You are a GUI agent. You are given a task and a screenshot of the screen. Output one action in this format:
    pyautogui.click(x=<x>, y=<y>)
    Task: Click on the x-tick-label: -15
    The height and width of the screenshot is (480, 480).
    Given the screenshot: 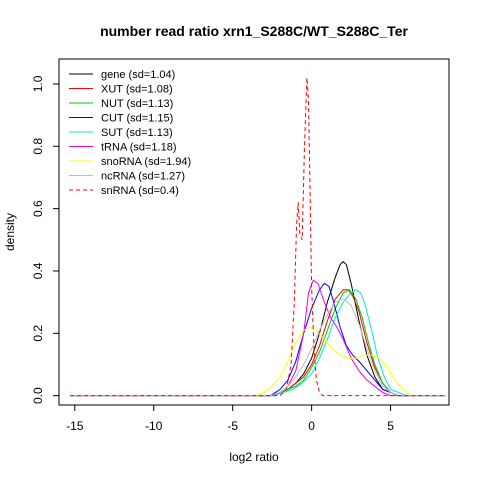 What is the action you would take?
    pyautogui.click(x=75, y=426)
    